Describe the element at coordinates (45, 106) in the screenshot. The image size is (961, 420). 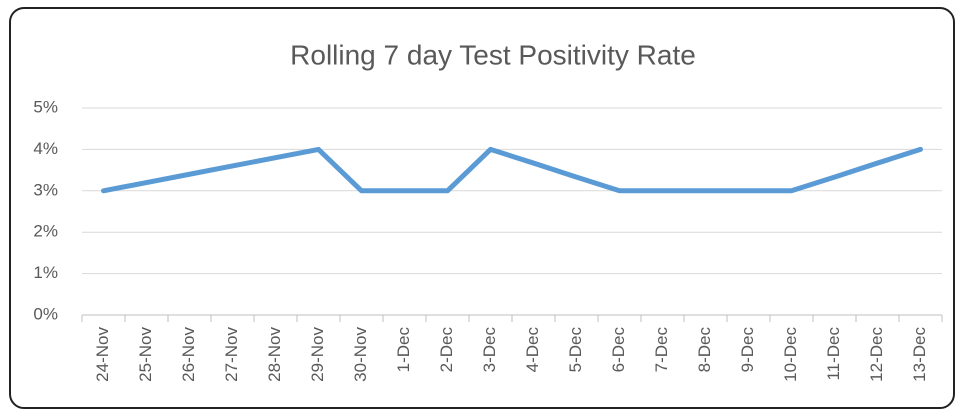
I see `y-tick-label: 5%` at that location.